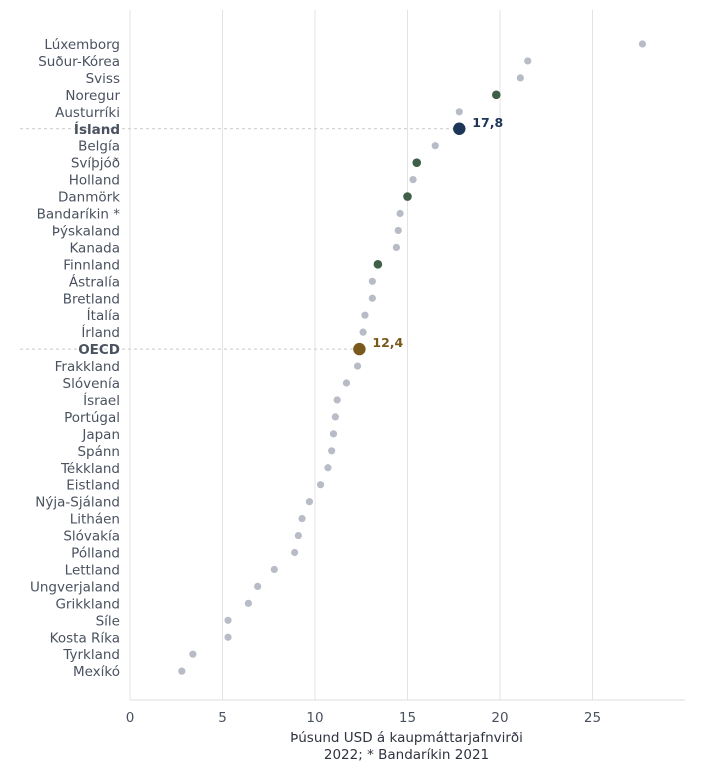 The width and height of the screenshot is (720, 772). Describe the element at coordinates (94, 248) in the screenshot. I see `category-label: Kanada` at that location.